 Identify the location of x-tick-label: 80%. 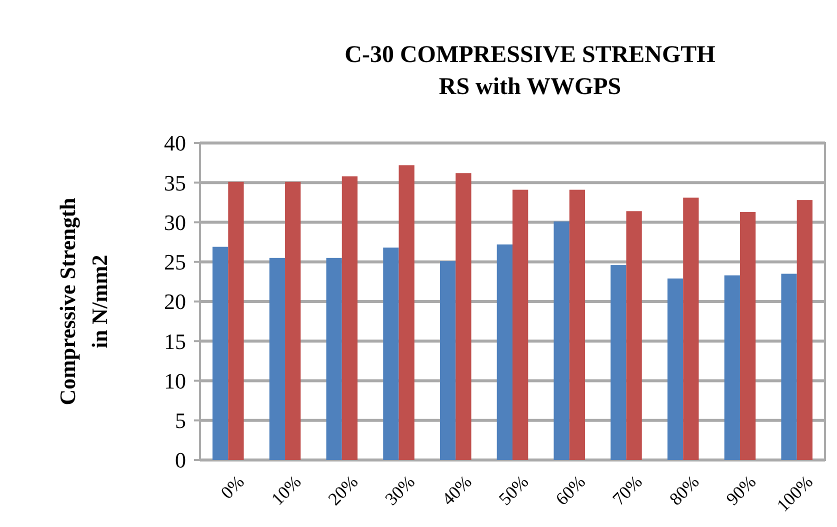
(684, 491).